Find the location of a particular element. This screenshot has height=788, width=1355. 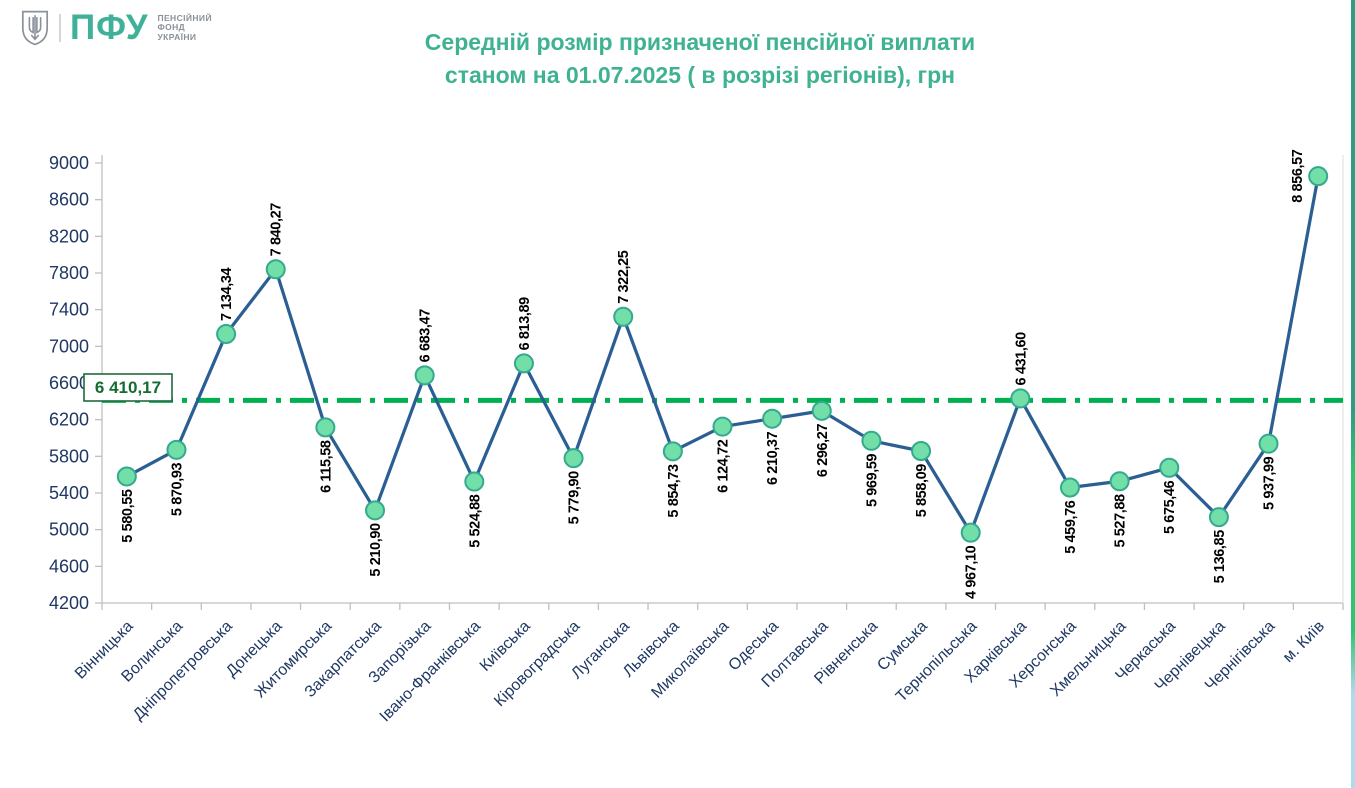

data-point-label: 5 527,88 is located at coordinates (1121, 521).